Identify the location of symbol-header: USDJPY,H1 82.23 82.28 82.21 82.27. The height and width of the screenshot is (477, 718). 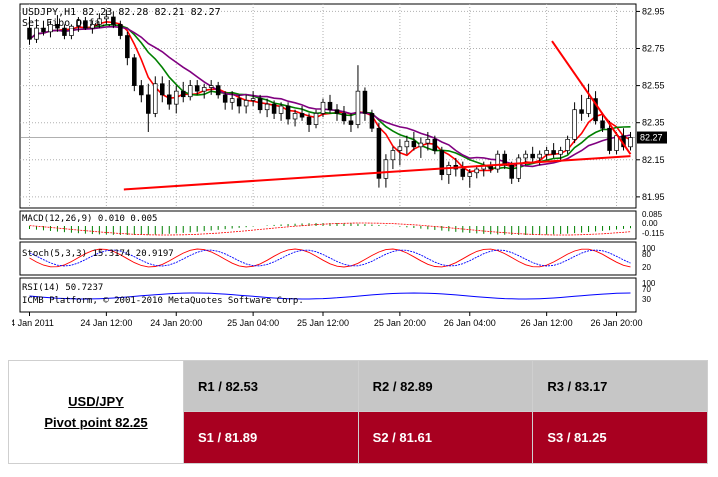
(121, 12).